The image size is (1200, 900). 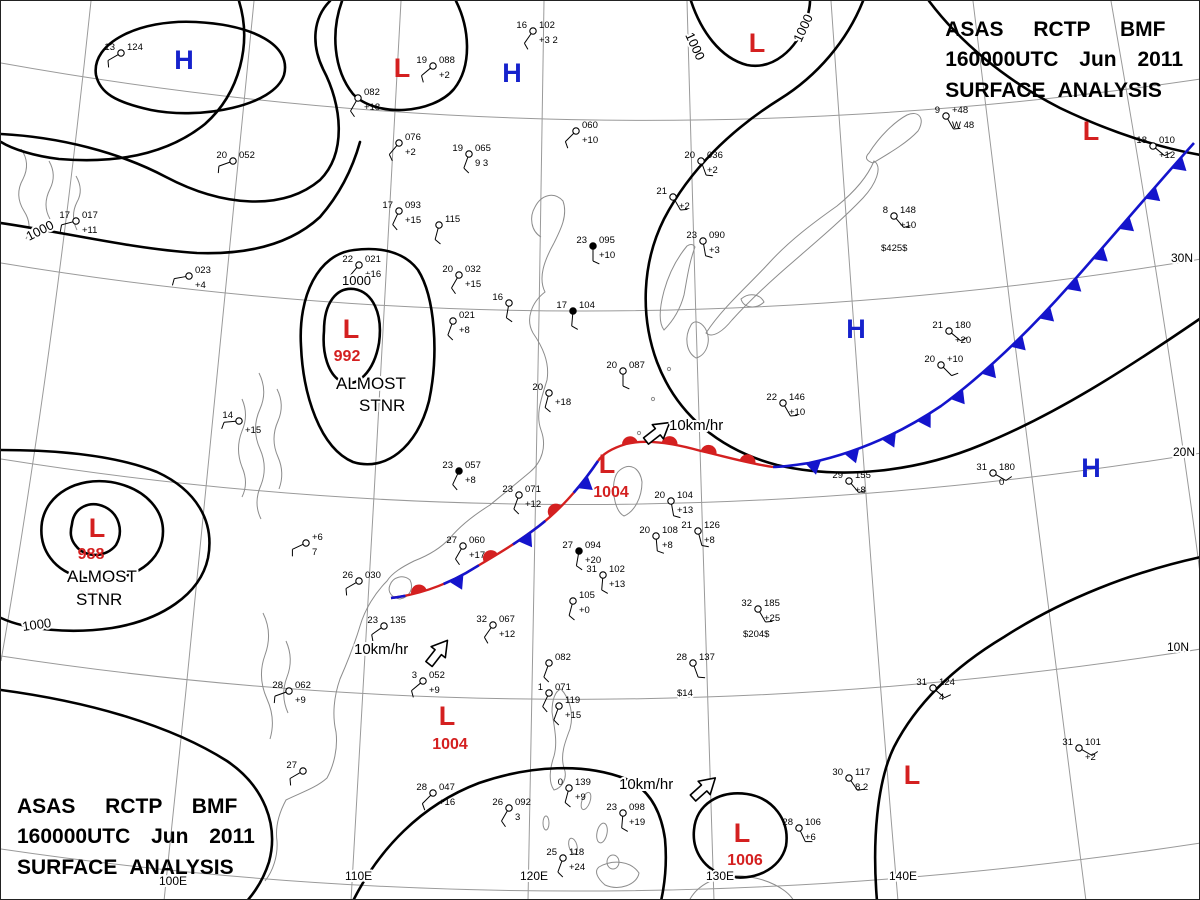 I want to click on station-pressure: 118, so click(x=576, y=852).